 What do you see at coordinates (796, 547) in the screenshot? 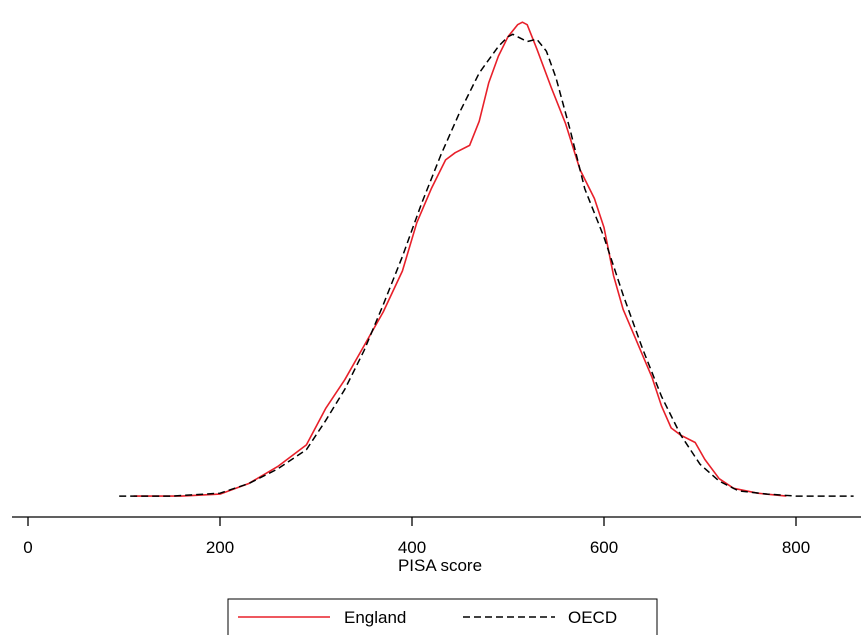
I see `x-tick-label: 800` at bounding box center [796, 547].